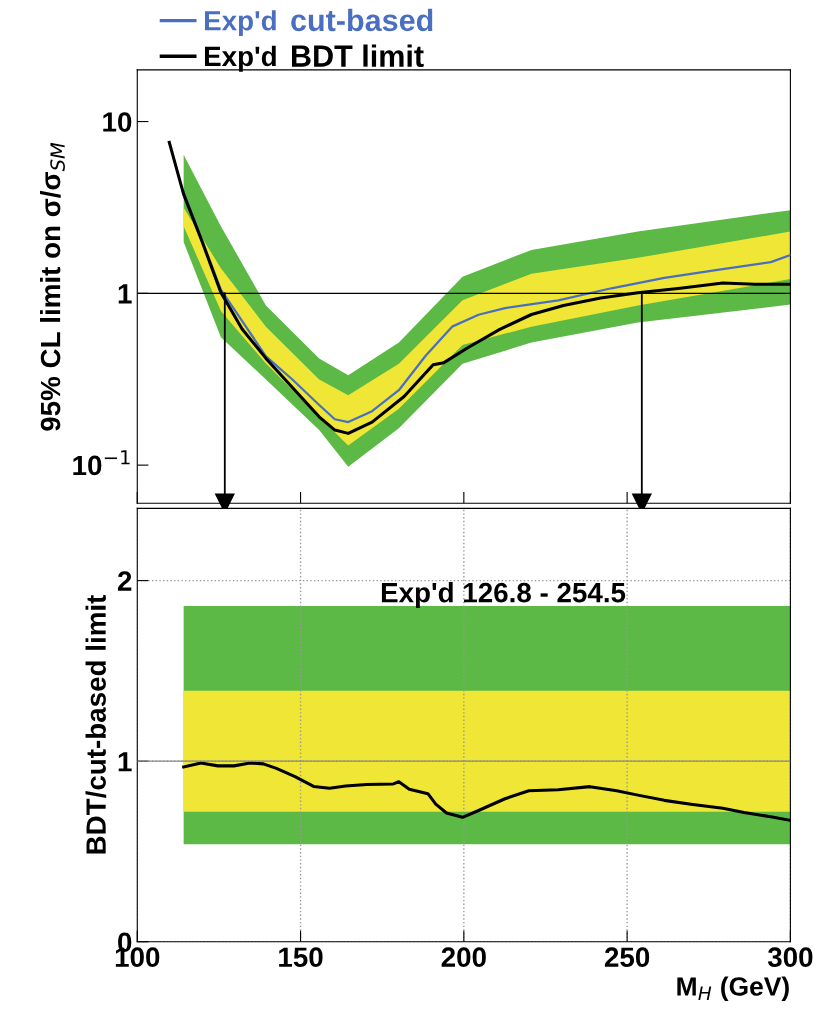 Image resolution: width=832 pixels, height=1027 pixels. Describe the element at coordinates (463, 957) in the screenshot. I see `x-tick-label: 200` at that location.